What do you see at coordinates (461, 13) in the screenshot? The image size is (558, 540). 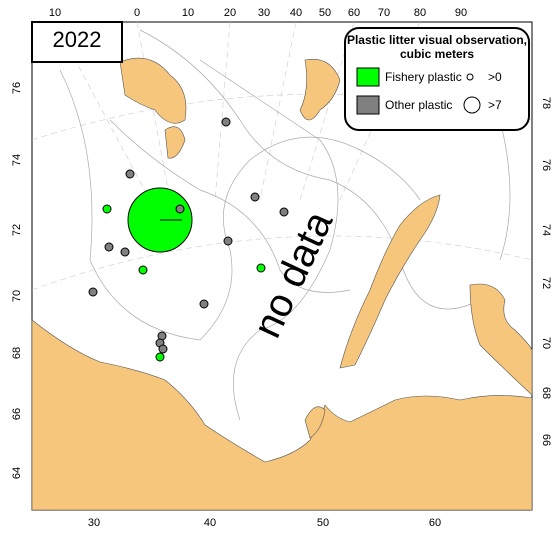 I see `graticule-label: 90` at bounding box center [461, 13].